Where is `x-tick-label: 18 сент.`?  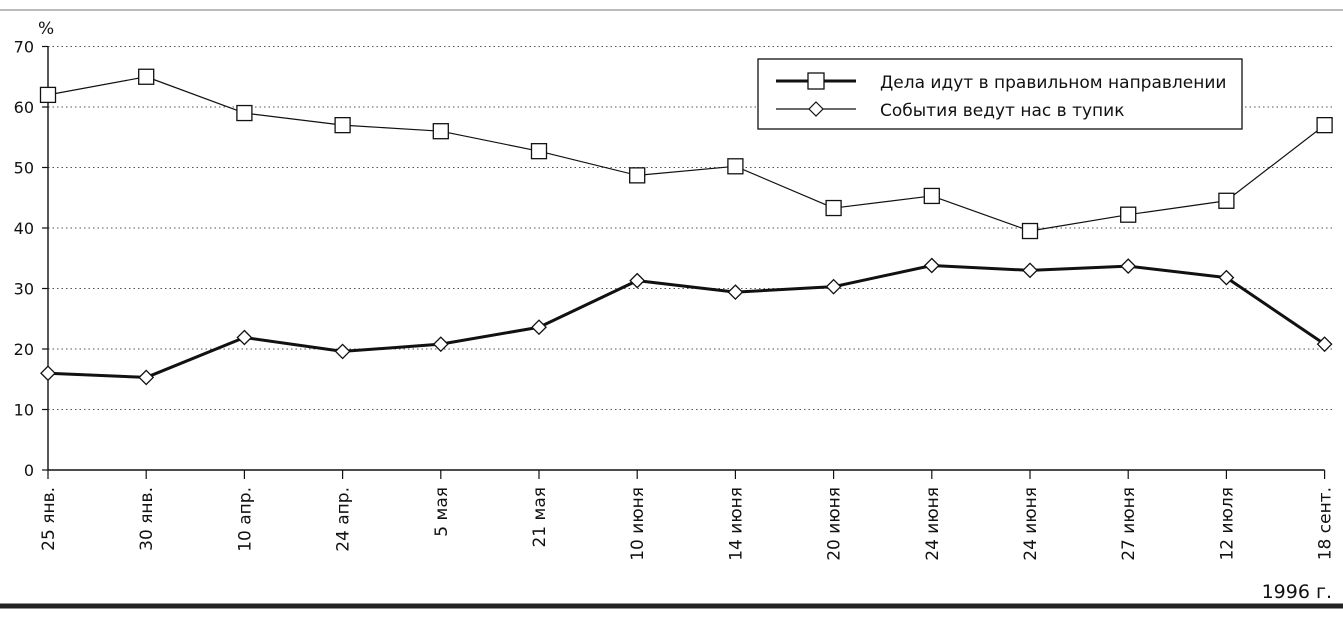
x-tick-label: 18 сент. is located at coordinates (1326, 523).